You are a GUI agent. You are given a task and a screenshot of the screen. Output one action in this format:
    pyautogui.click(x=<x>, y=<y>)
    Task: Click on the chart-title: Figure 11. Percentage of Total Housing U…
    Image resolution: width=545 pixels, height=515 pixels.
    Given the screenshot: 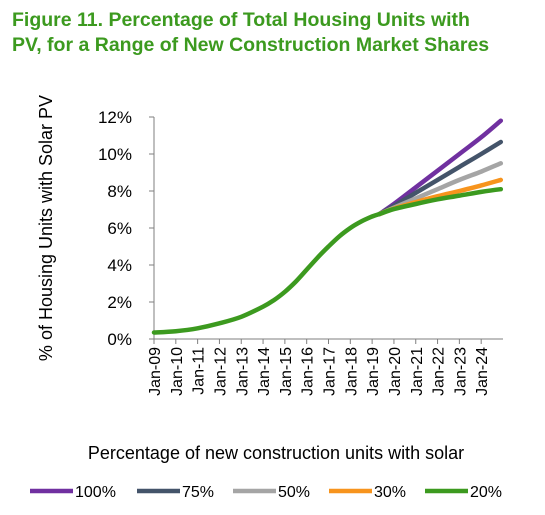 What is the action you would take?
    pyautogui.click(x=274, y=33)
    